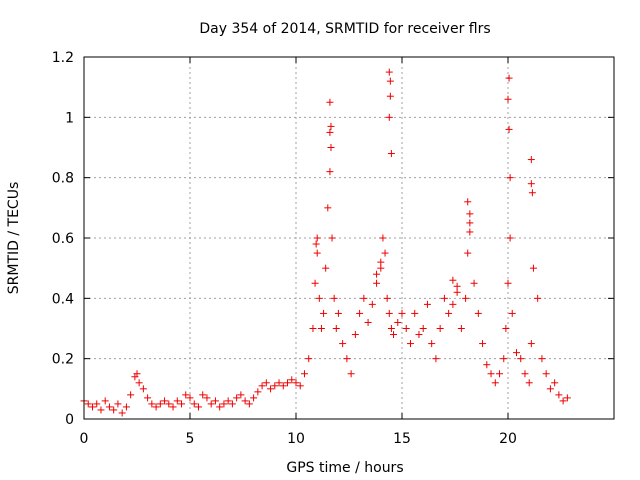 The image size is (640, 480). I want to click on x-tick-label: 15, so click(402, 439).